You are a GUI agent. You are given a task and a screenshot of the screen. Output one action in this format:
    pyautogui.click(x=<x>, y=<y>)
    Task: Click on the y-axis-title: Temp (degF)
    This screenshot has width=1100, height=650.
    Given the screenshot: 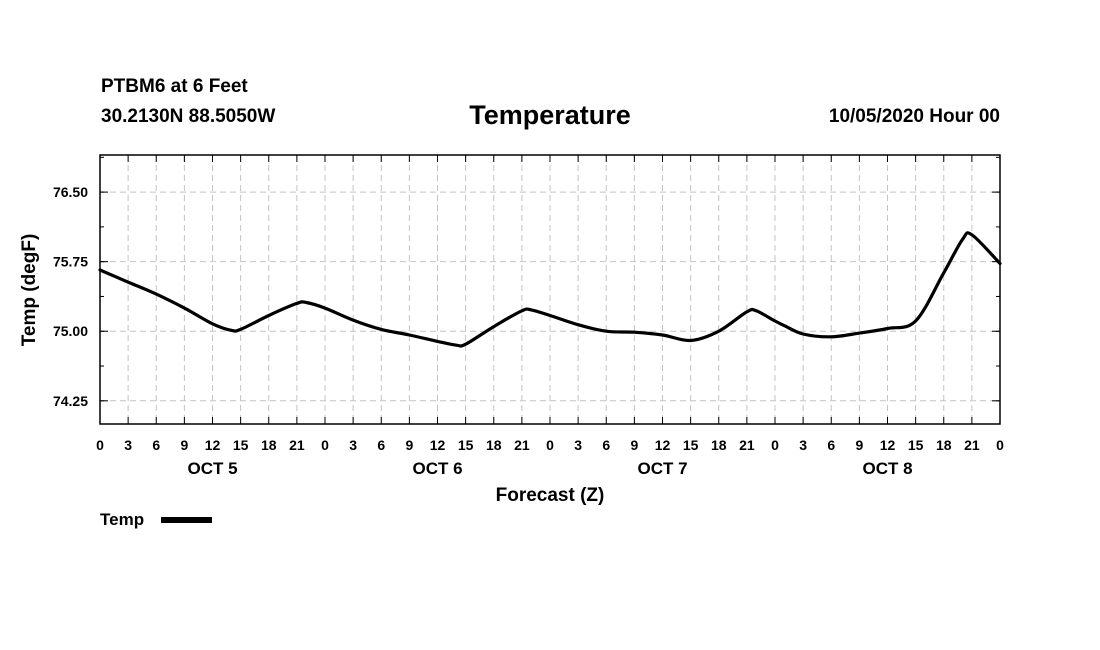 What is the action you would take?
    pyautogui.click(x=29, y=290)
    